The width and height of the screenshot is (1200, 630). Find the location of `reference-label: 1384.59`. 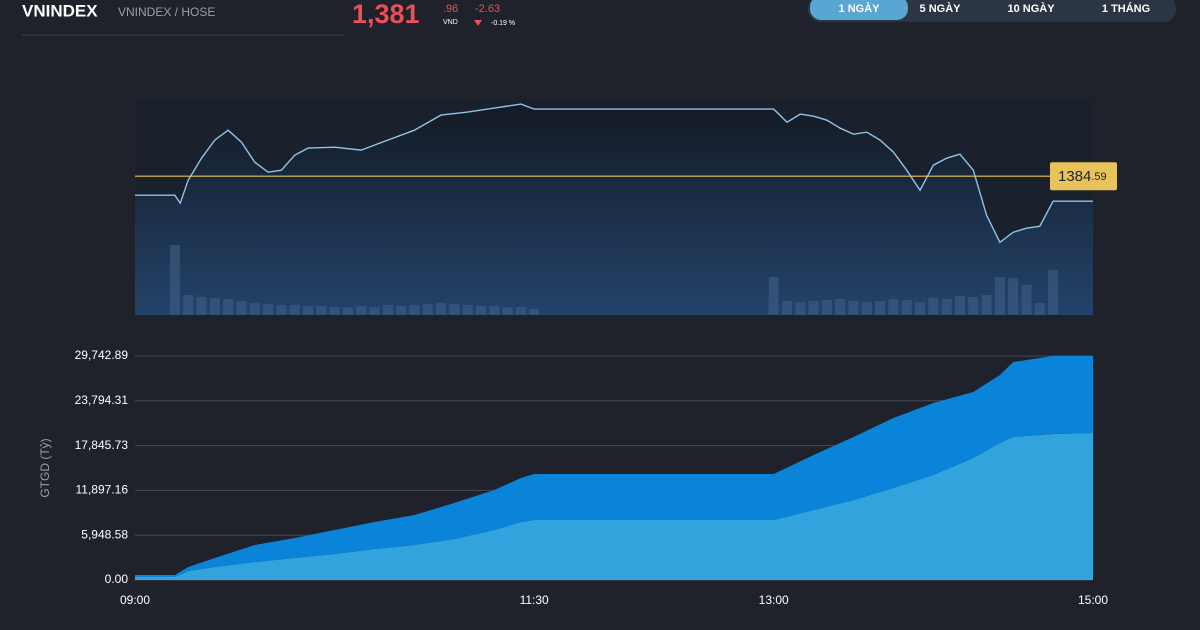

reference-label: 1384.59 is located at coordinates (1082, 176).